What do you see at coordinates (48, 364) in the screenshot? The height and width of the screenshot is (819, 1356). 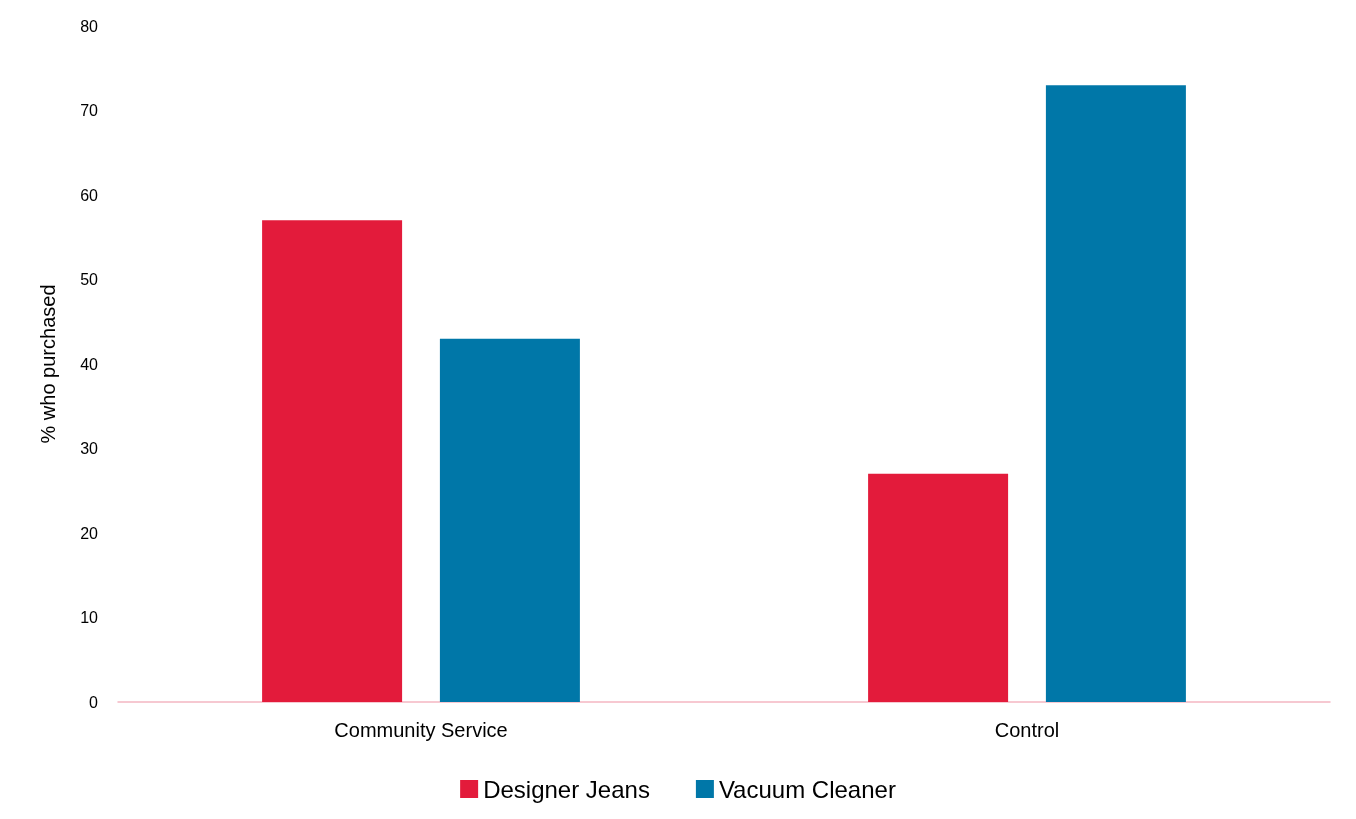 I see `y-axis-title: % who purchased` at bounding box center [48, 364].